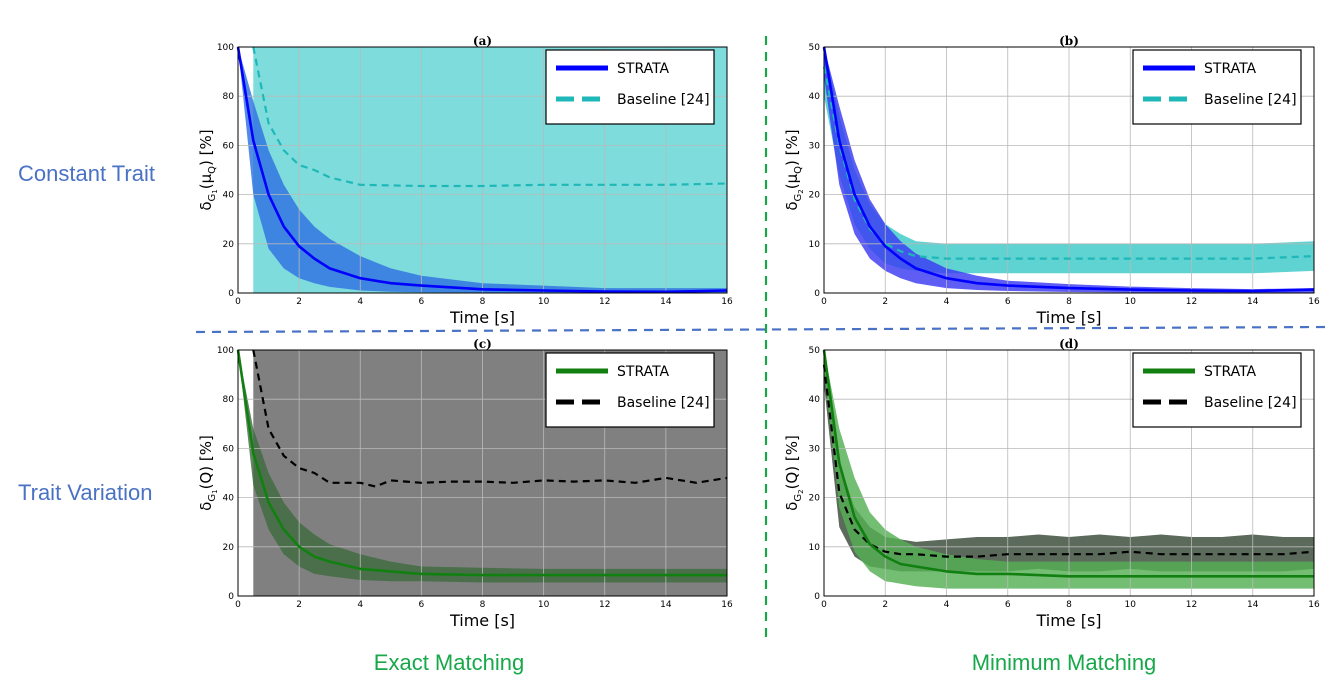  What do you see at coordinates (422, 605) in the screenshot?
I see `panel-c-xtick-label-3: 6` at bounding box center [422, 605].